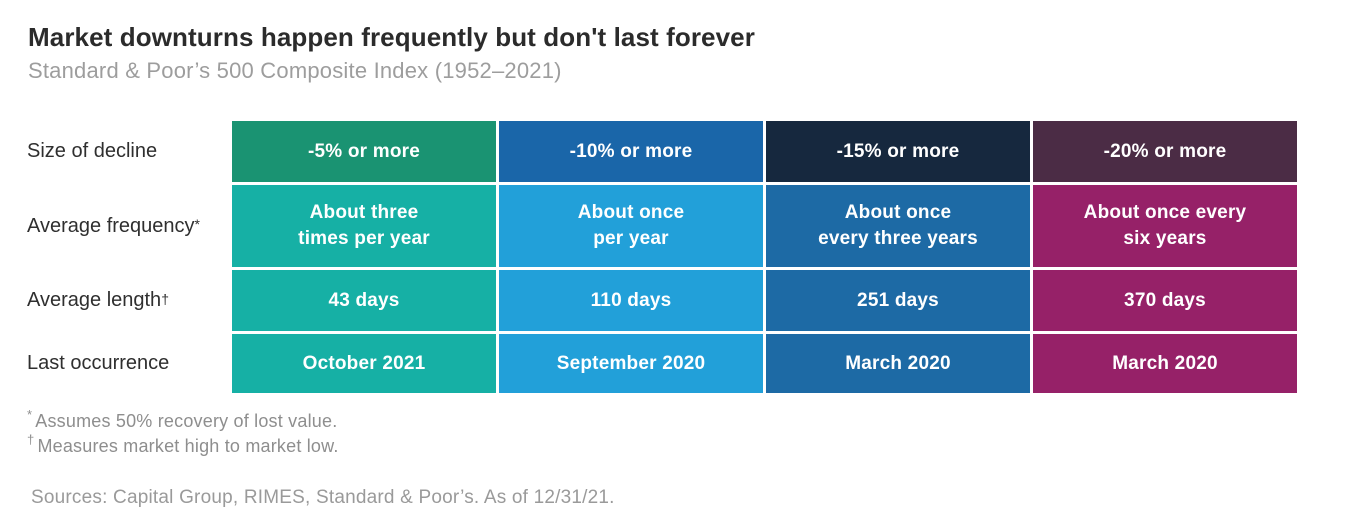 This screenshot has width=1349, height=521. Describe the element at coordinates (30, 414) in the screenshot. I see `footnote-marker: *` at that location.